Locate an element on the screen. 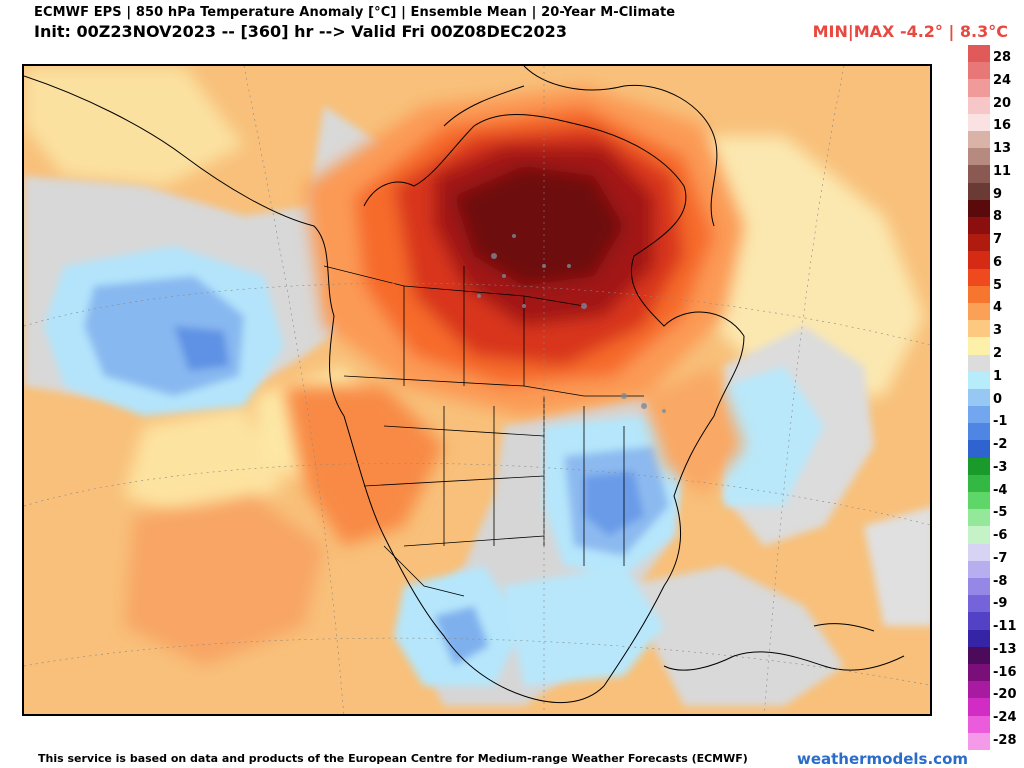 Image resolution: width=1024 pixels, height=768 pixels. color-scale-tick-label: 3 is located at coordinates (998, 331).